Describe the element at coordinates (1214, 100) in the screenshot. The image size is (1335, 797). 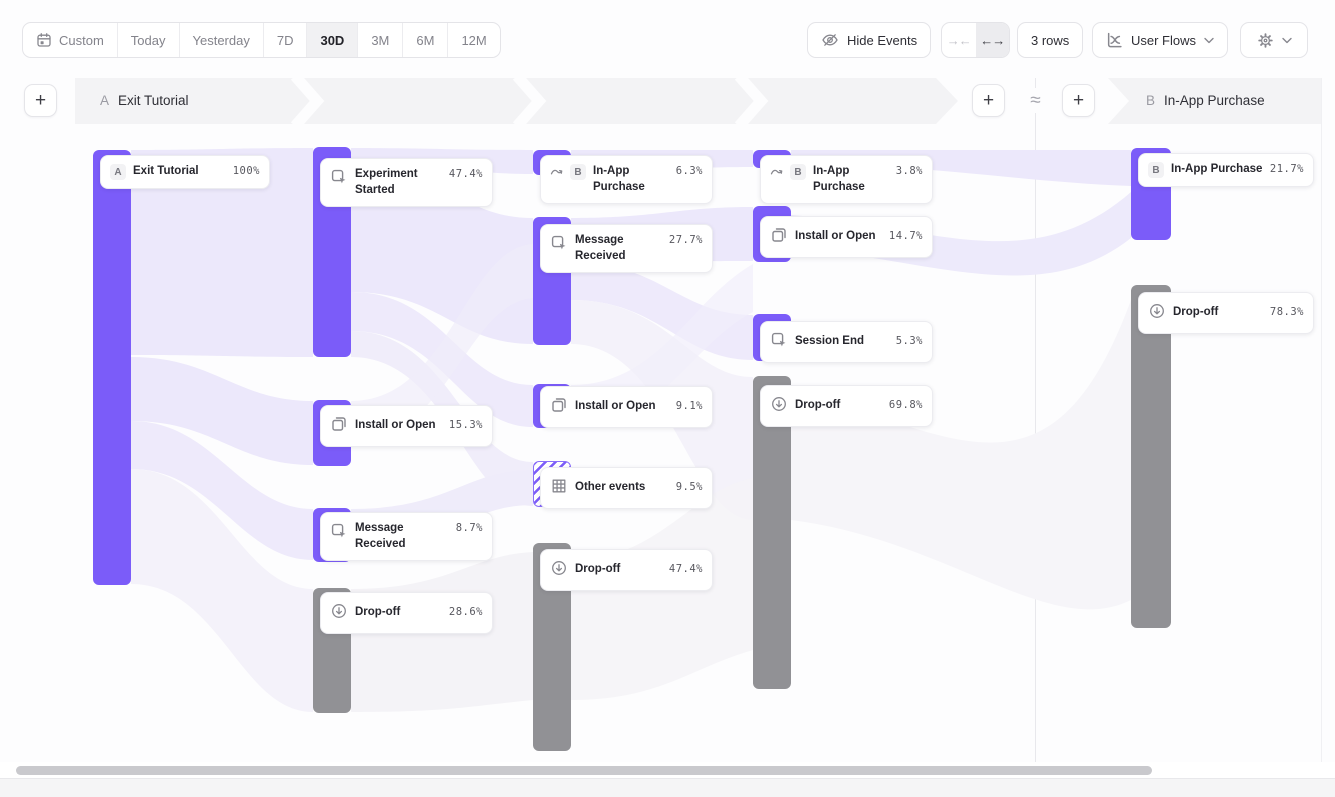
I see `step-b-label: In-App Purchase` at that location.